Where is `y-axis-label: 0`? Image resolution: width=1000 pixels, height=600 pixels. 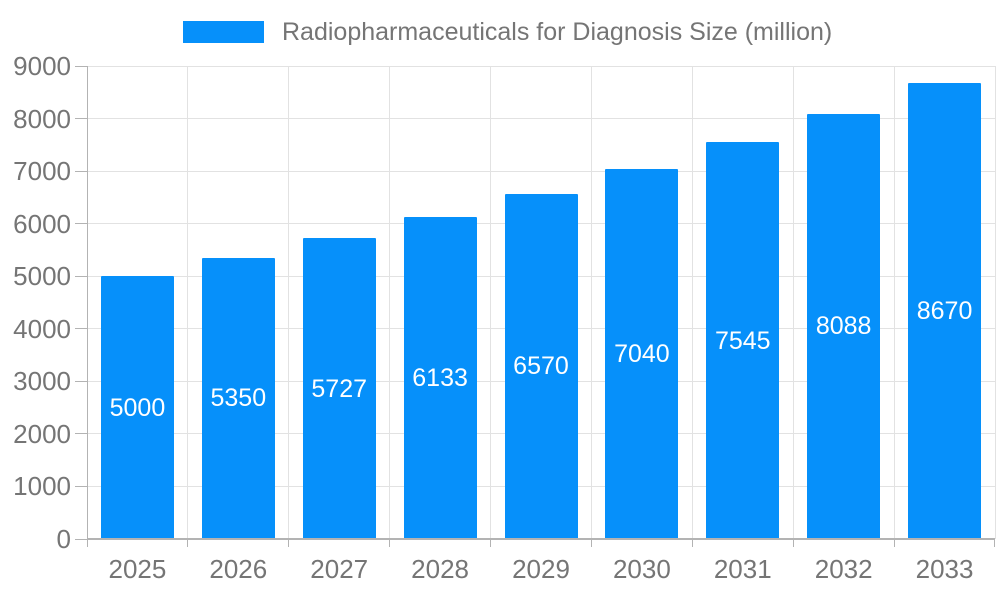 y-axis-label: 0 is located at coordinates (63, 539).